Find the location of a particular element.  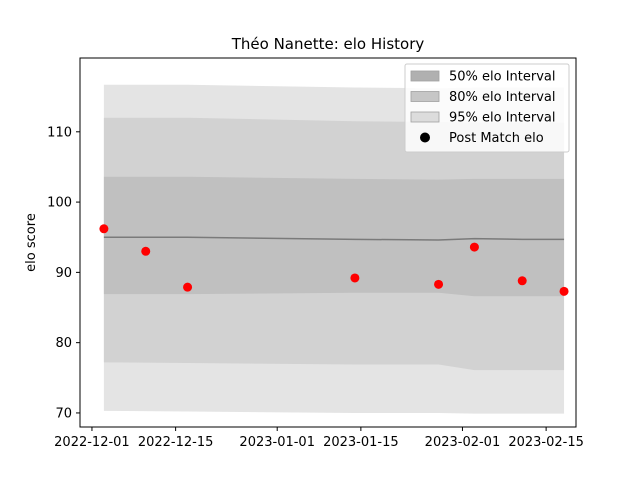

legend-label: 80% elo Interval is located at coordinates (502, 97).